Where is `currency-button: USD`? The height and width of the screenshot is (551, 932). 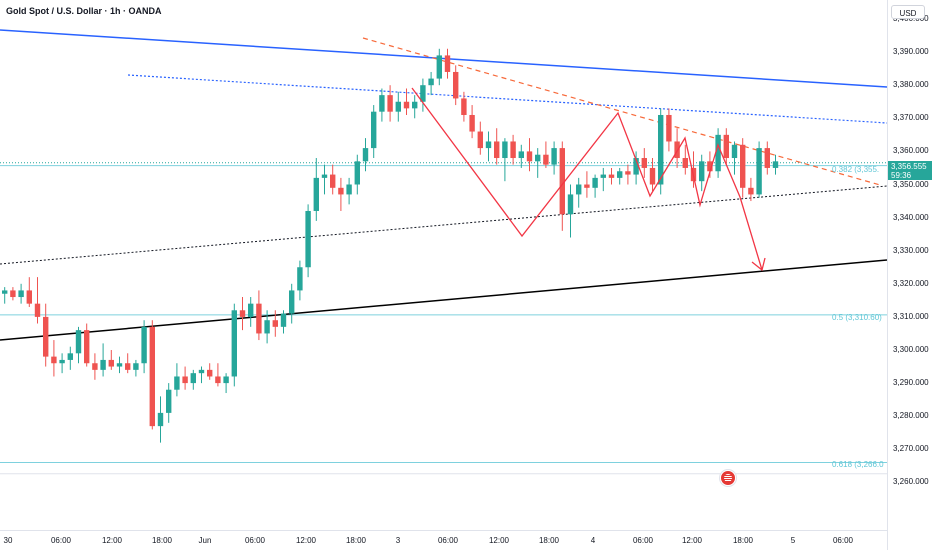 currency-button: USD is located at coordinates (908, 12).